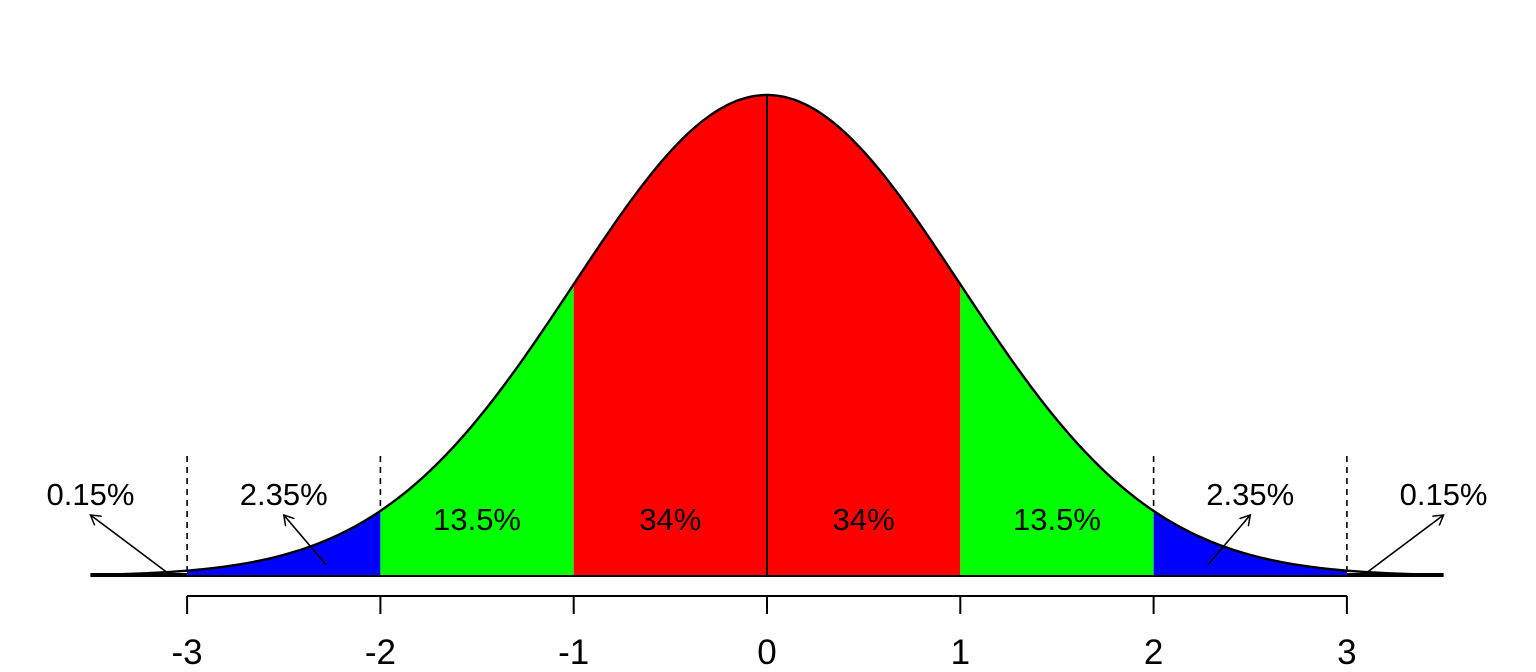  I want to click on x-tick-label-2: 2, so click(1153, 652).